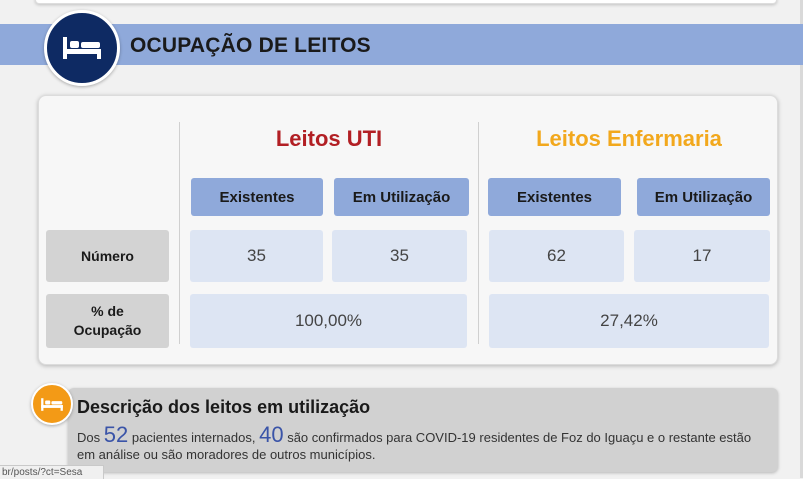 The height and width of the screenshot is (479, 803). I want to click on enf-existentes-header: Existentes, so click(554, 197).